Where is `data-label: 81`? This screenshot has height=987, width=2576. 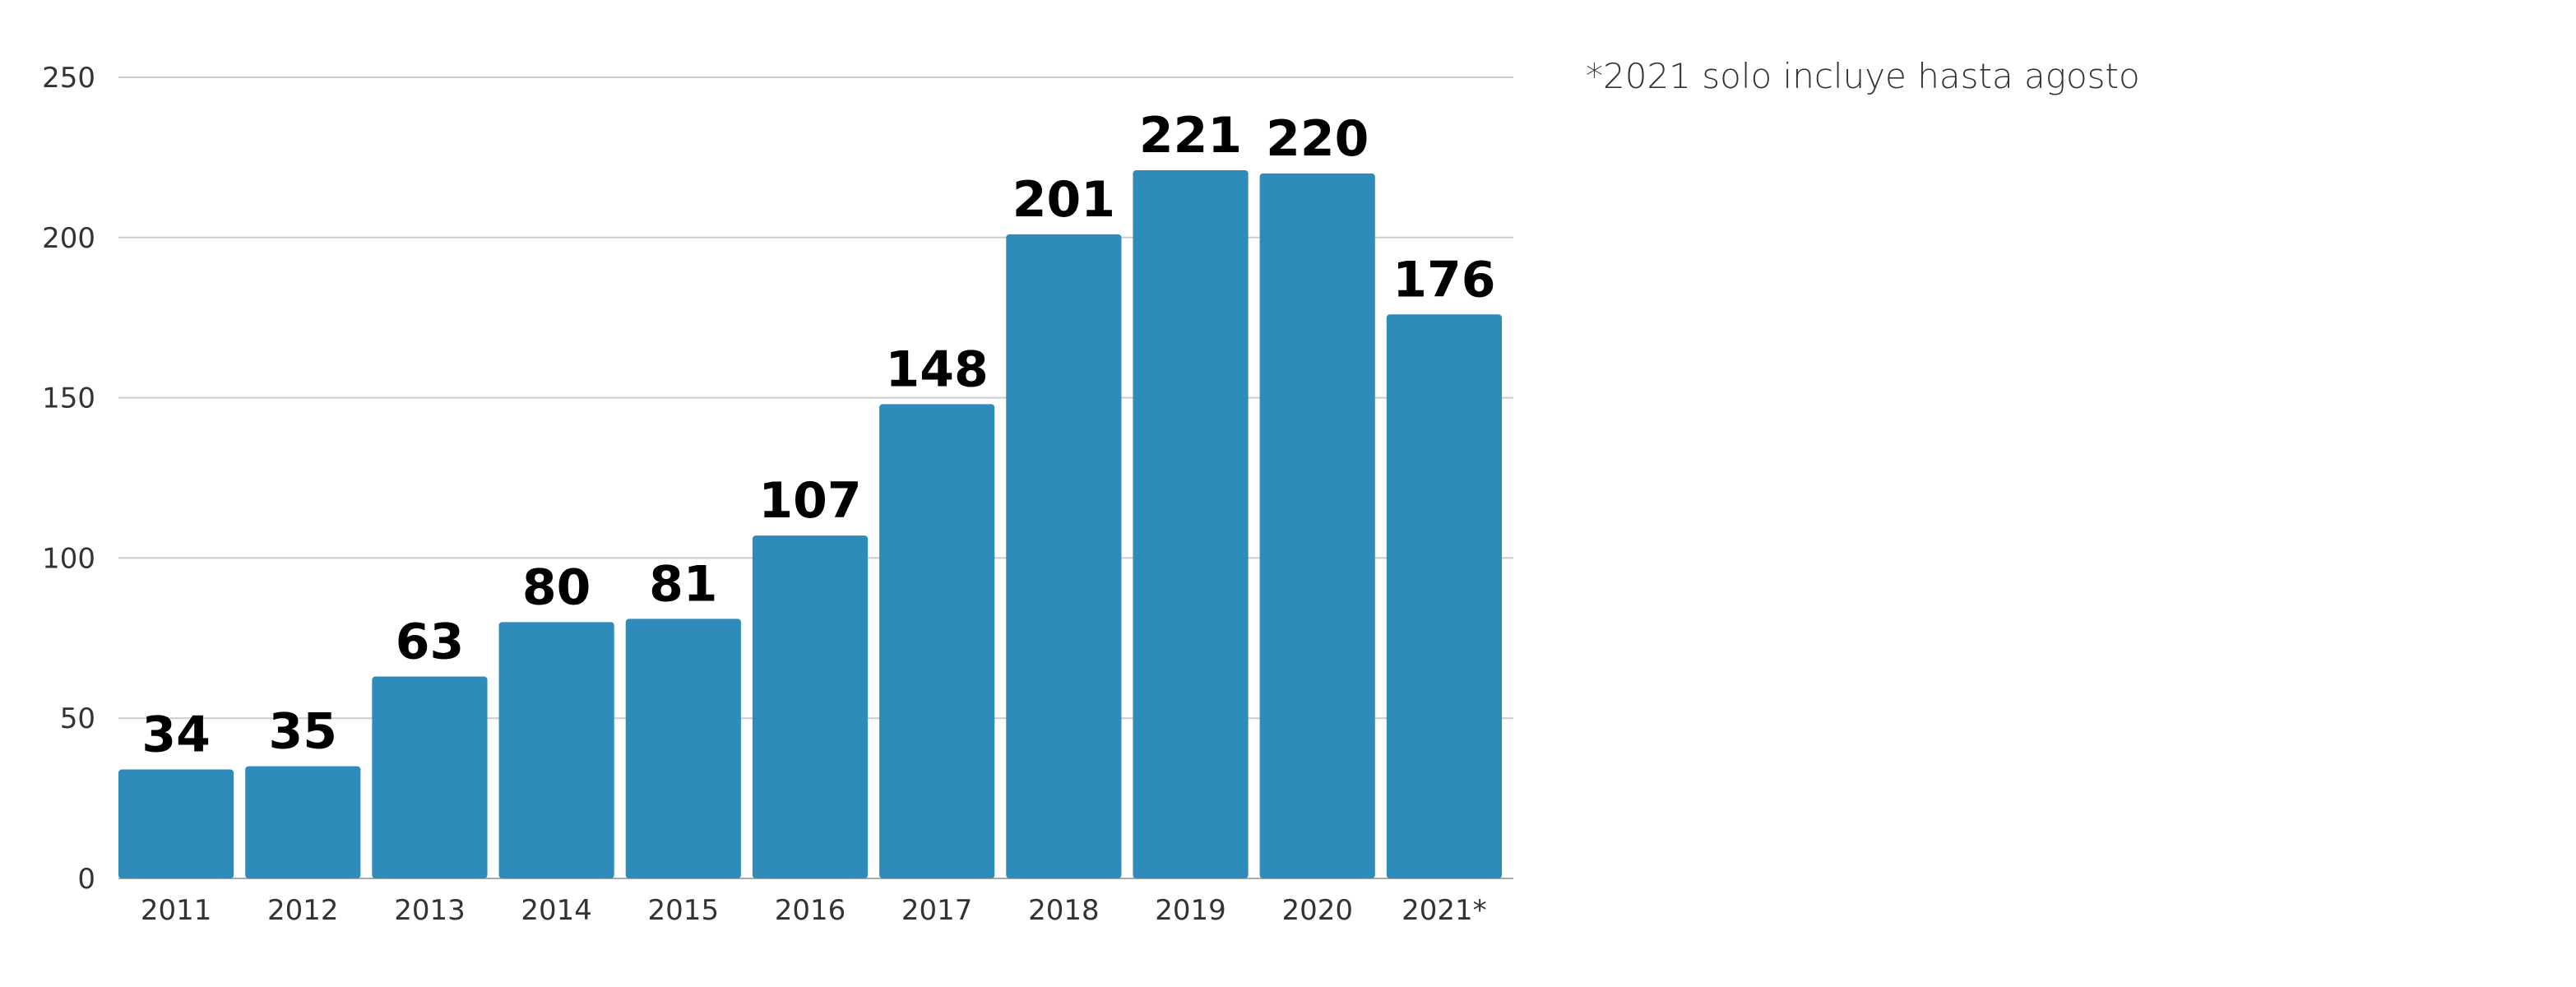 data-label: 81 is located at coordinates (684, 584).